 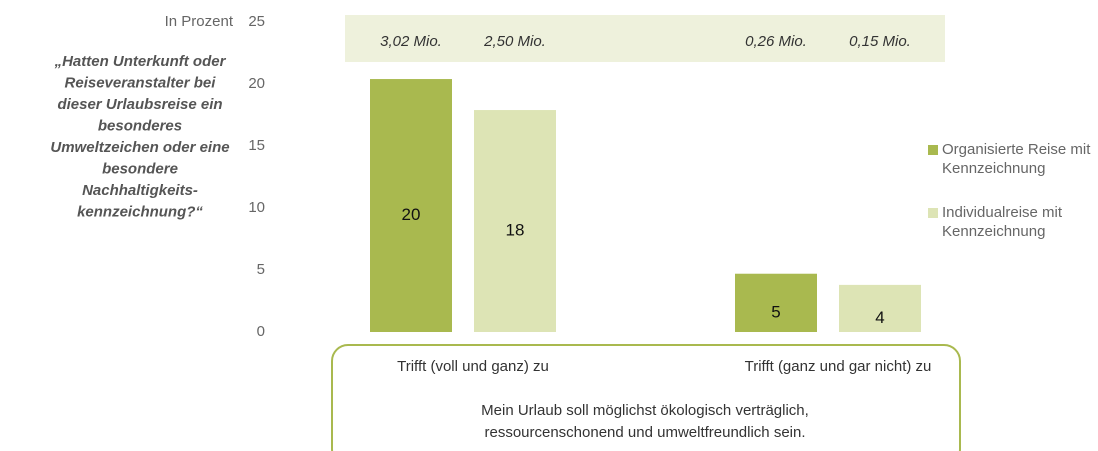 I want to click on value-label: 5, so click(x=775, y=311).